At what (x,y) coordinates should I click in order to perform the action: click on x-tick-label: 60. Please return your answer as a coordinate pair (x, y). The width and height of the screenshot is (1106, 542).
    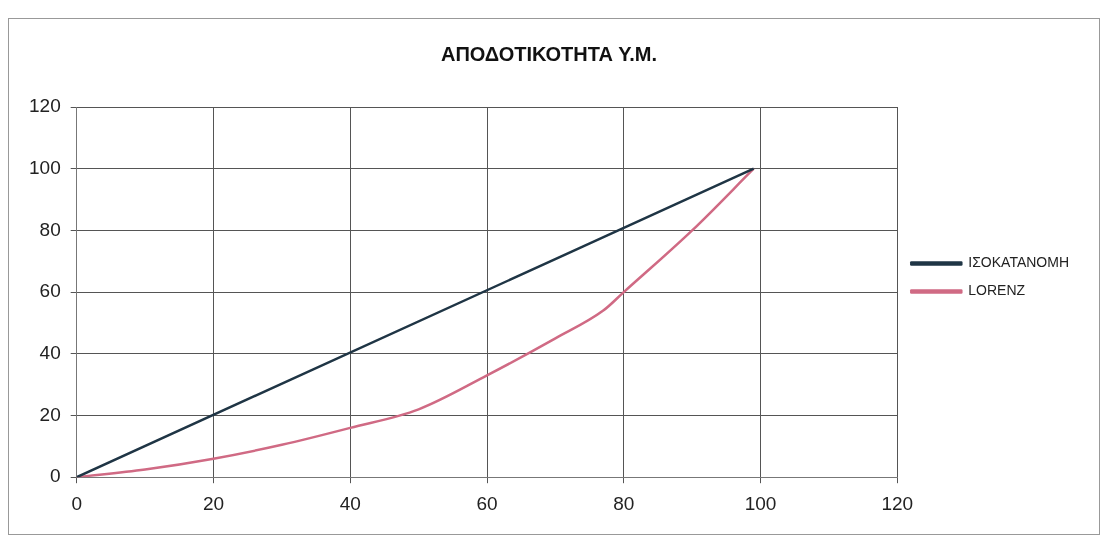
    Looking at the image, I should click on (487, 503).